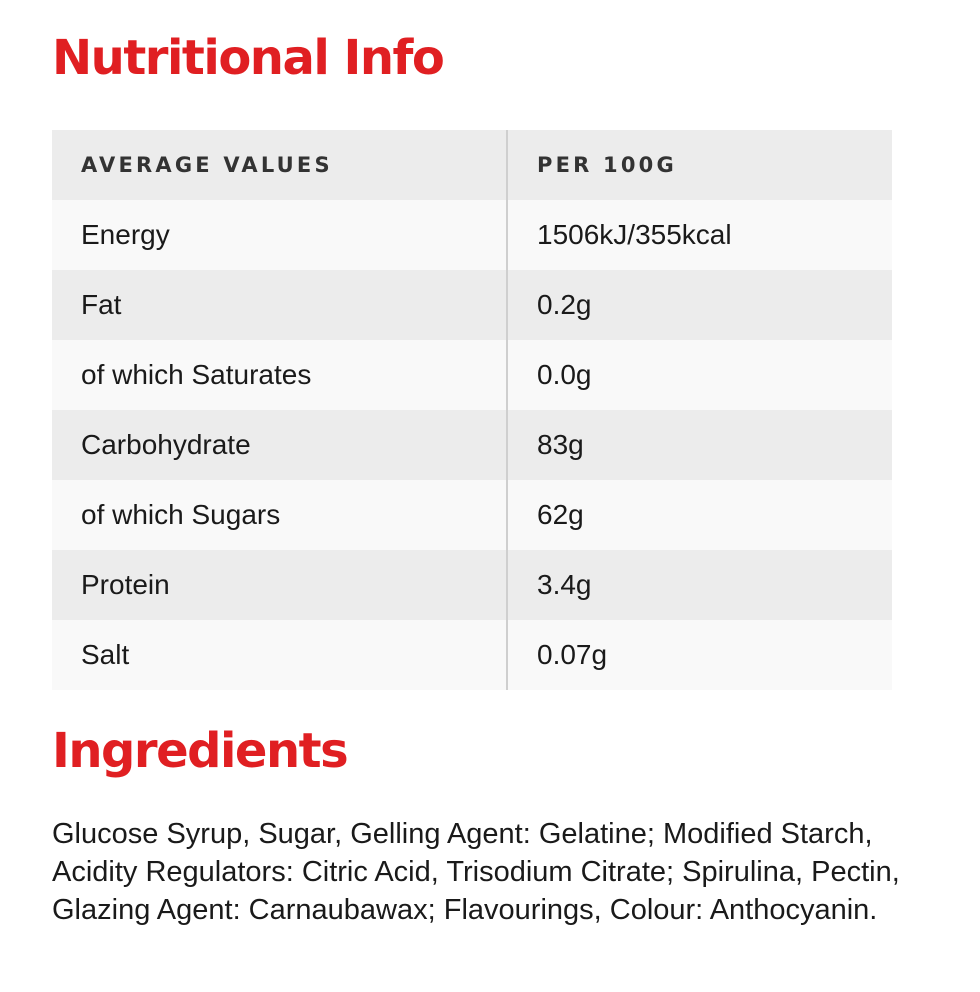 This screenshot has width=980, height=992. What do you see at coordinates (280, 585) in the screenshot?
I see `nutrient-label: Protein` at bounding box center [280, 585].